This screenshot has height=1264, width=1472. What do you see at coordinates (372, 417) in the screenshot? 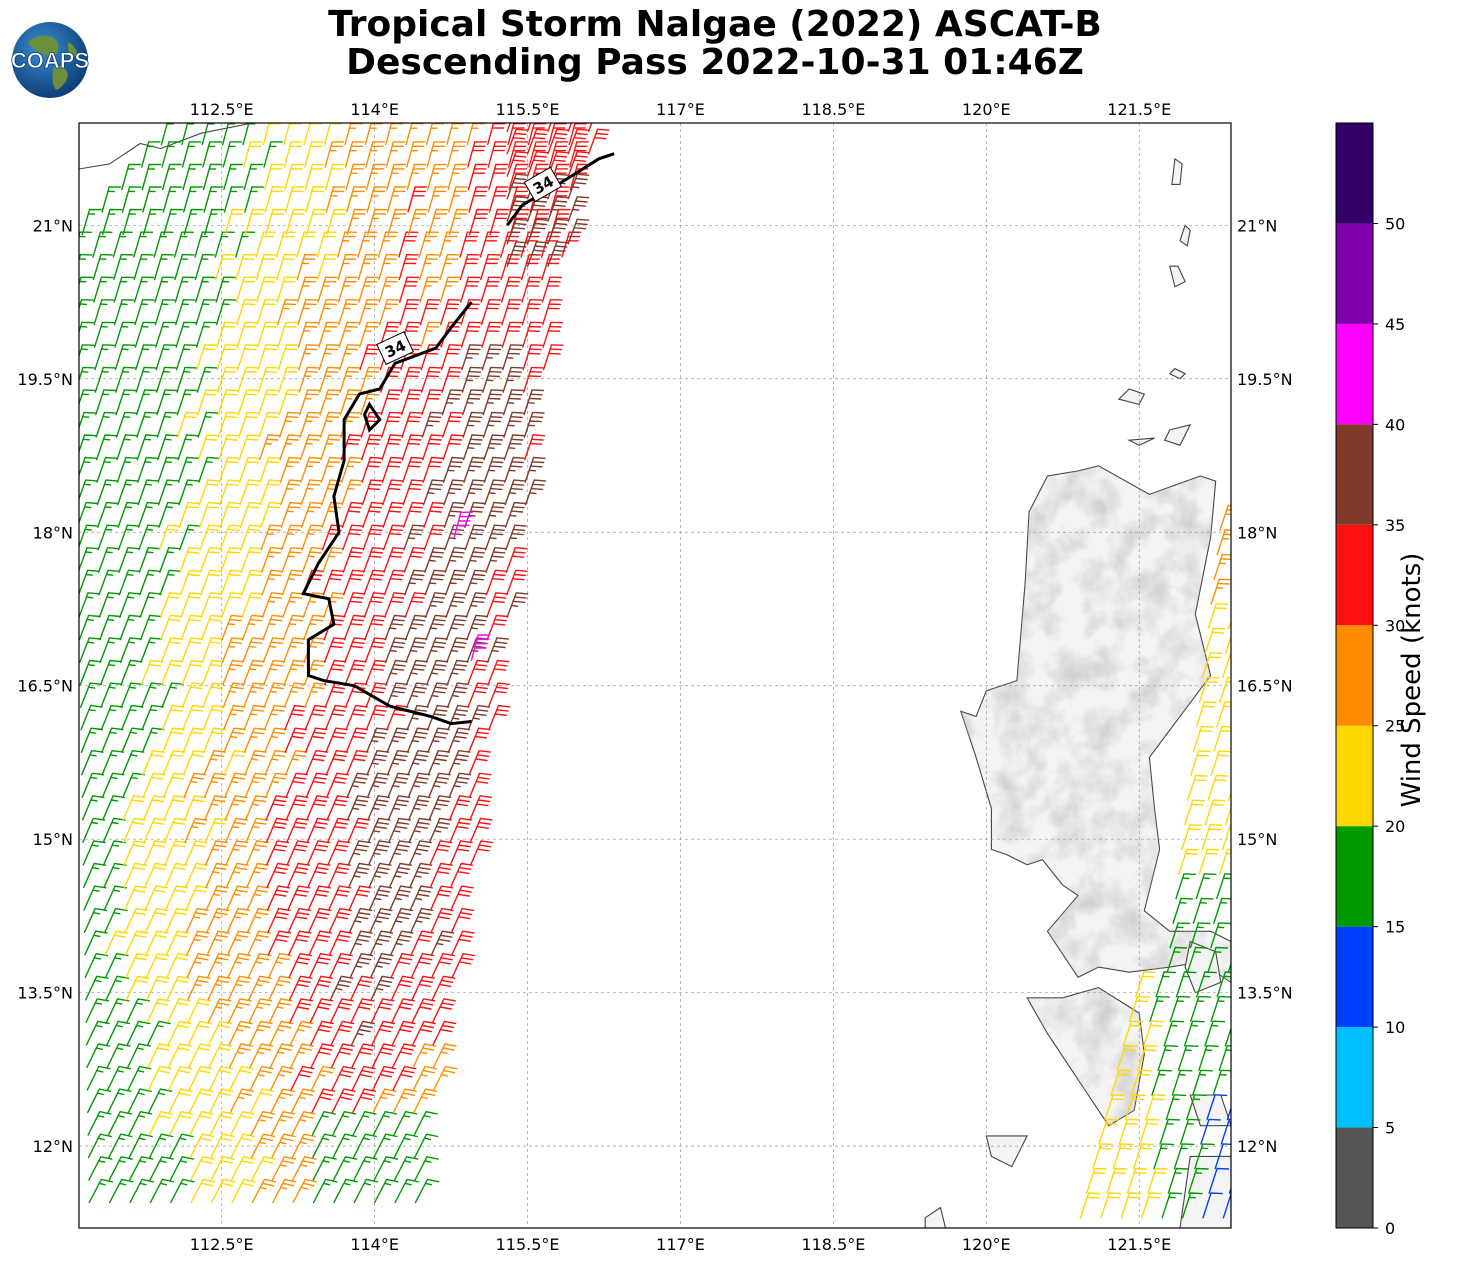
I see `contour-loop` at bounding box center [372, 417].